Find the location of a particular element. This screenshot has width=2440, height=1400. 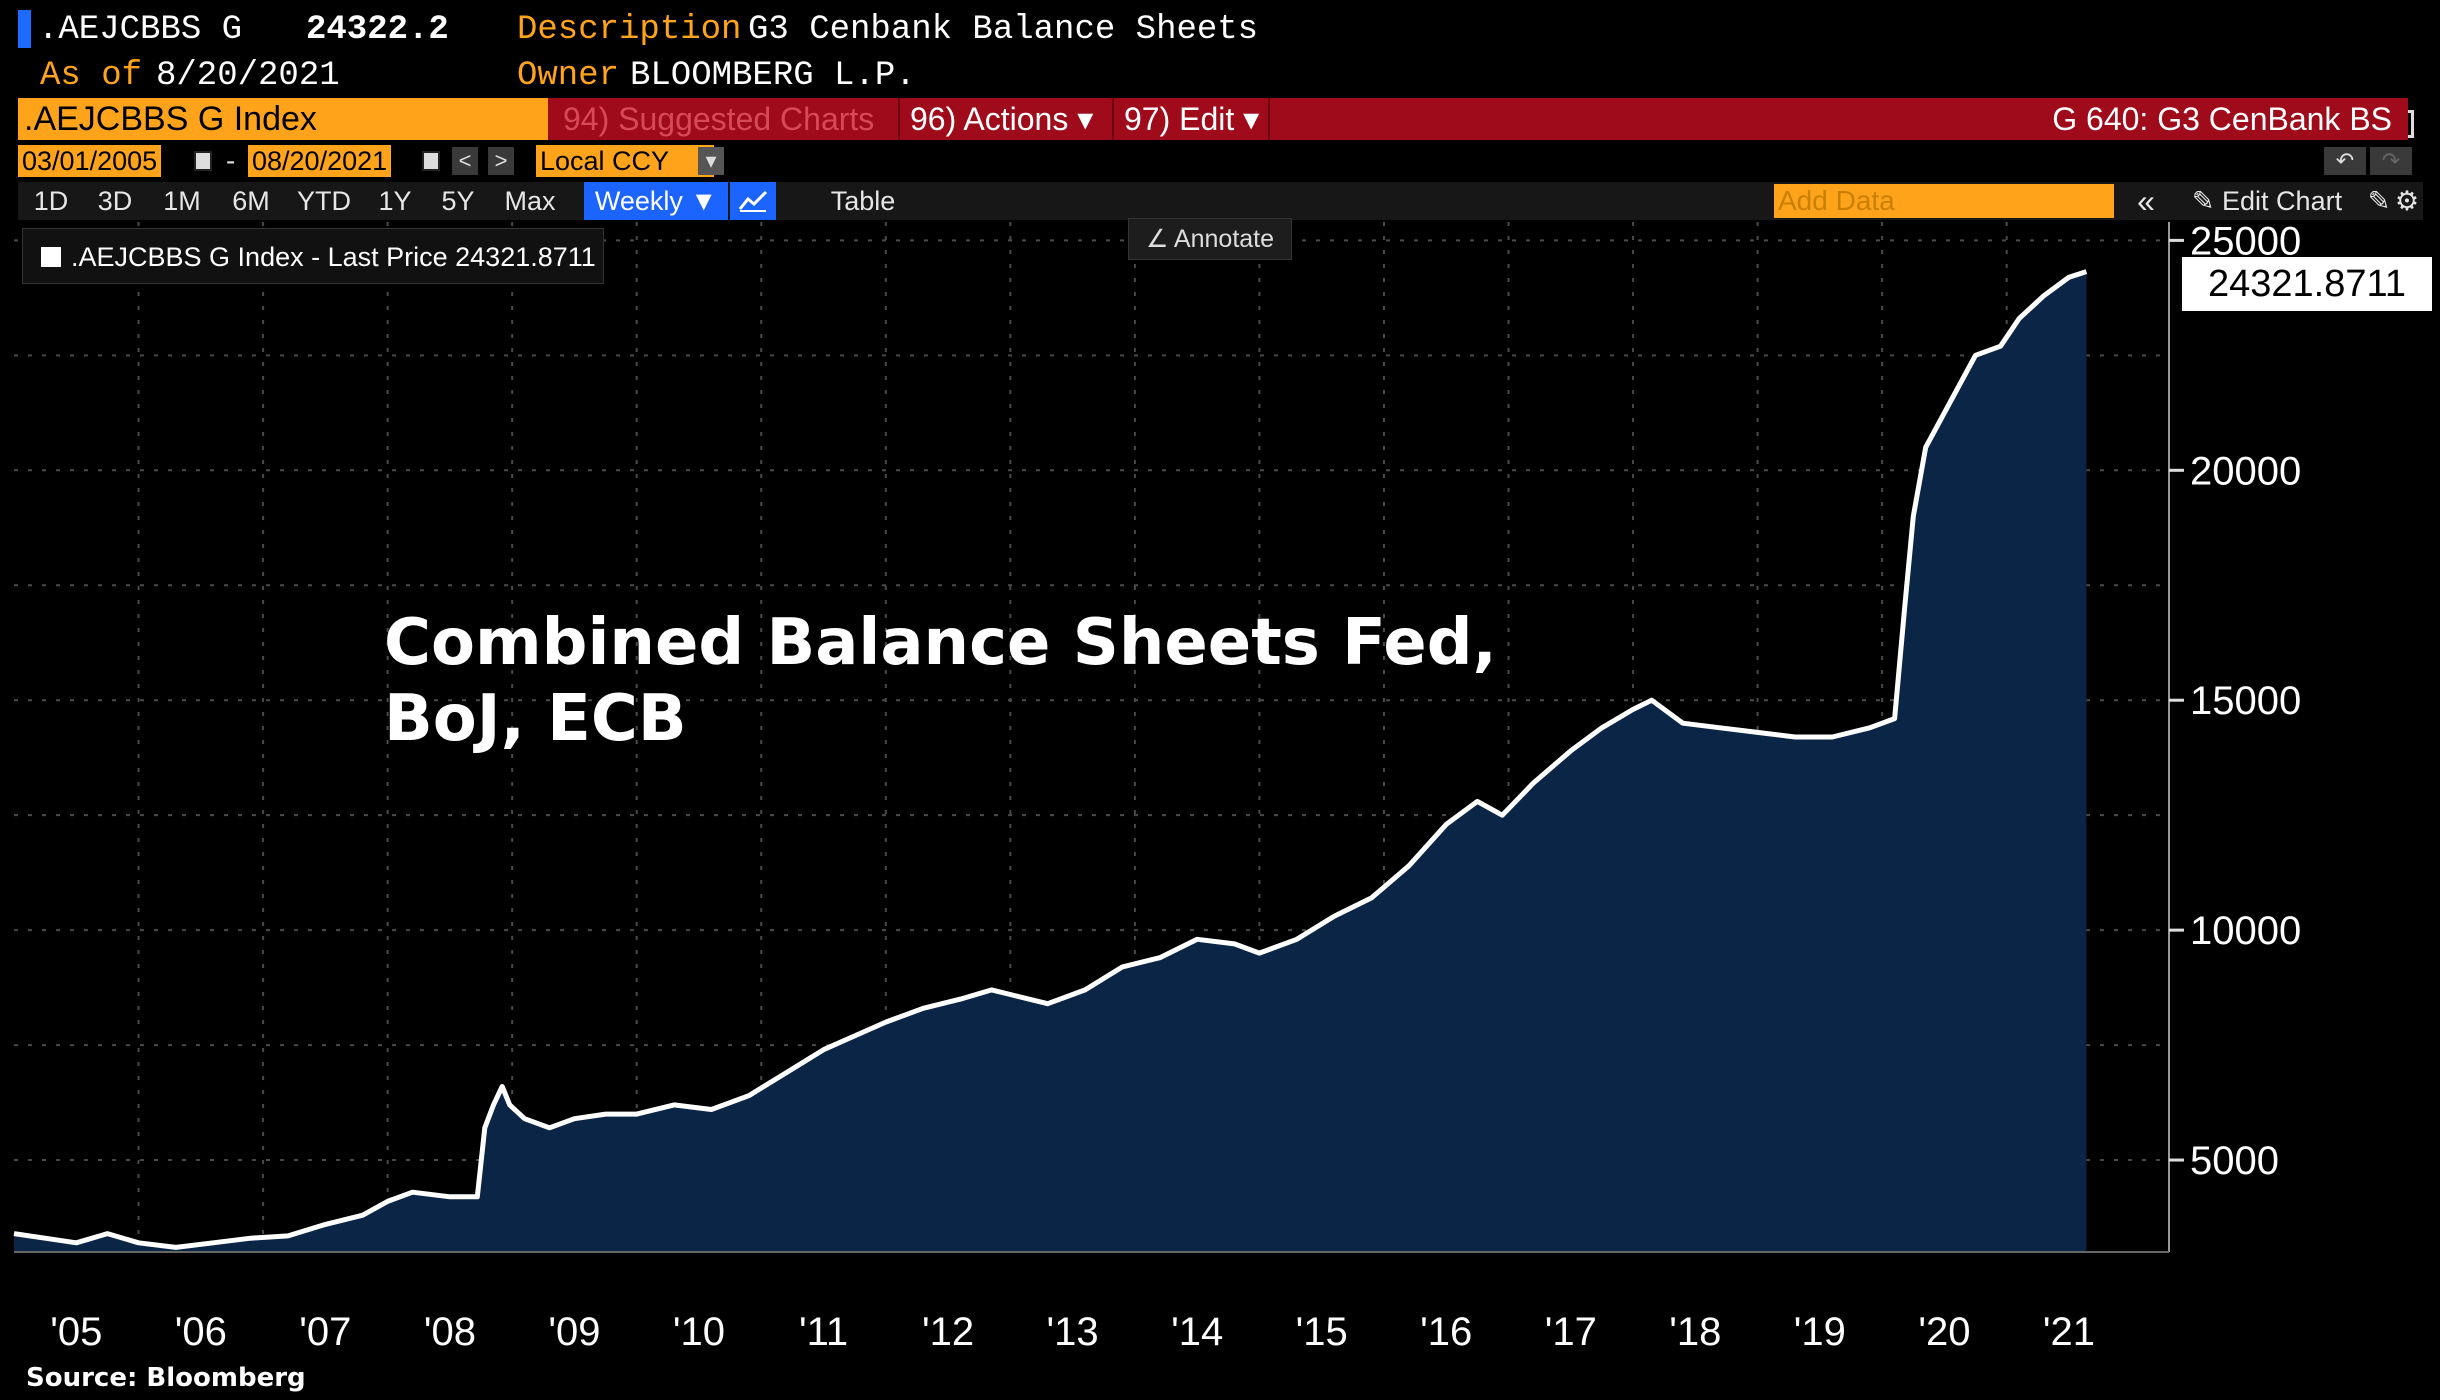

legend-label: .AEJCBBS G Index - Last Price 24321.8711 is located at coordinates (333, 257).